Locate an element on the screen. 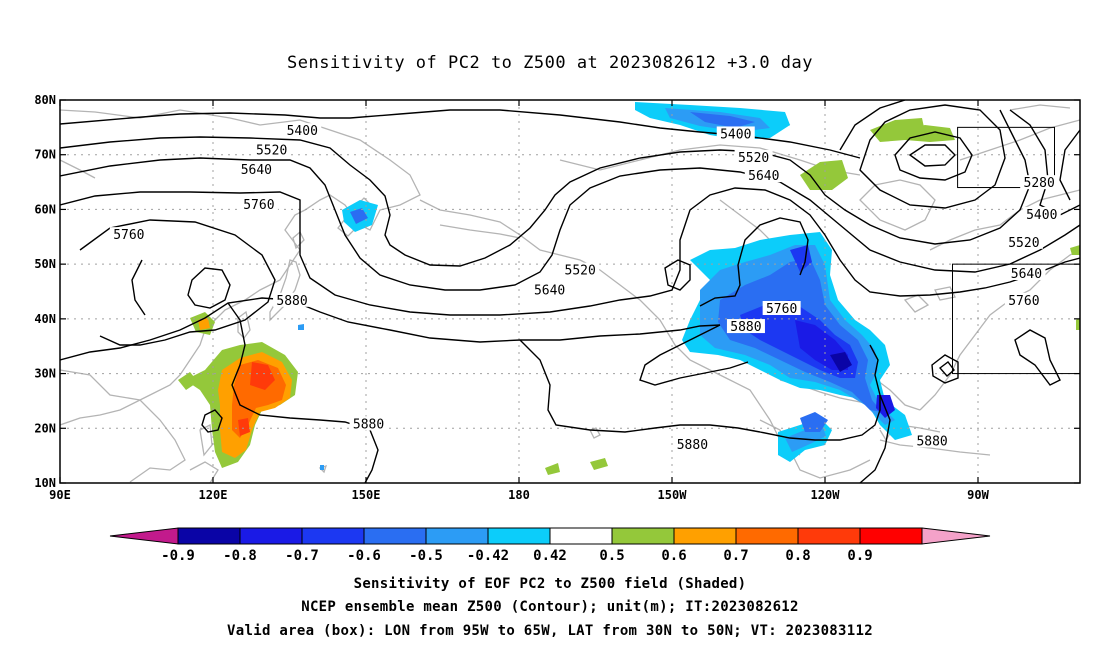 This screenshot has height=650, width=1100. lat-tick-label: 30N is located at coordinates (45, 374).